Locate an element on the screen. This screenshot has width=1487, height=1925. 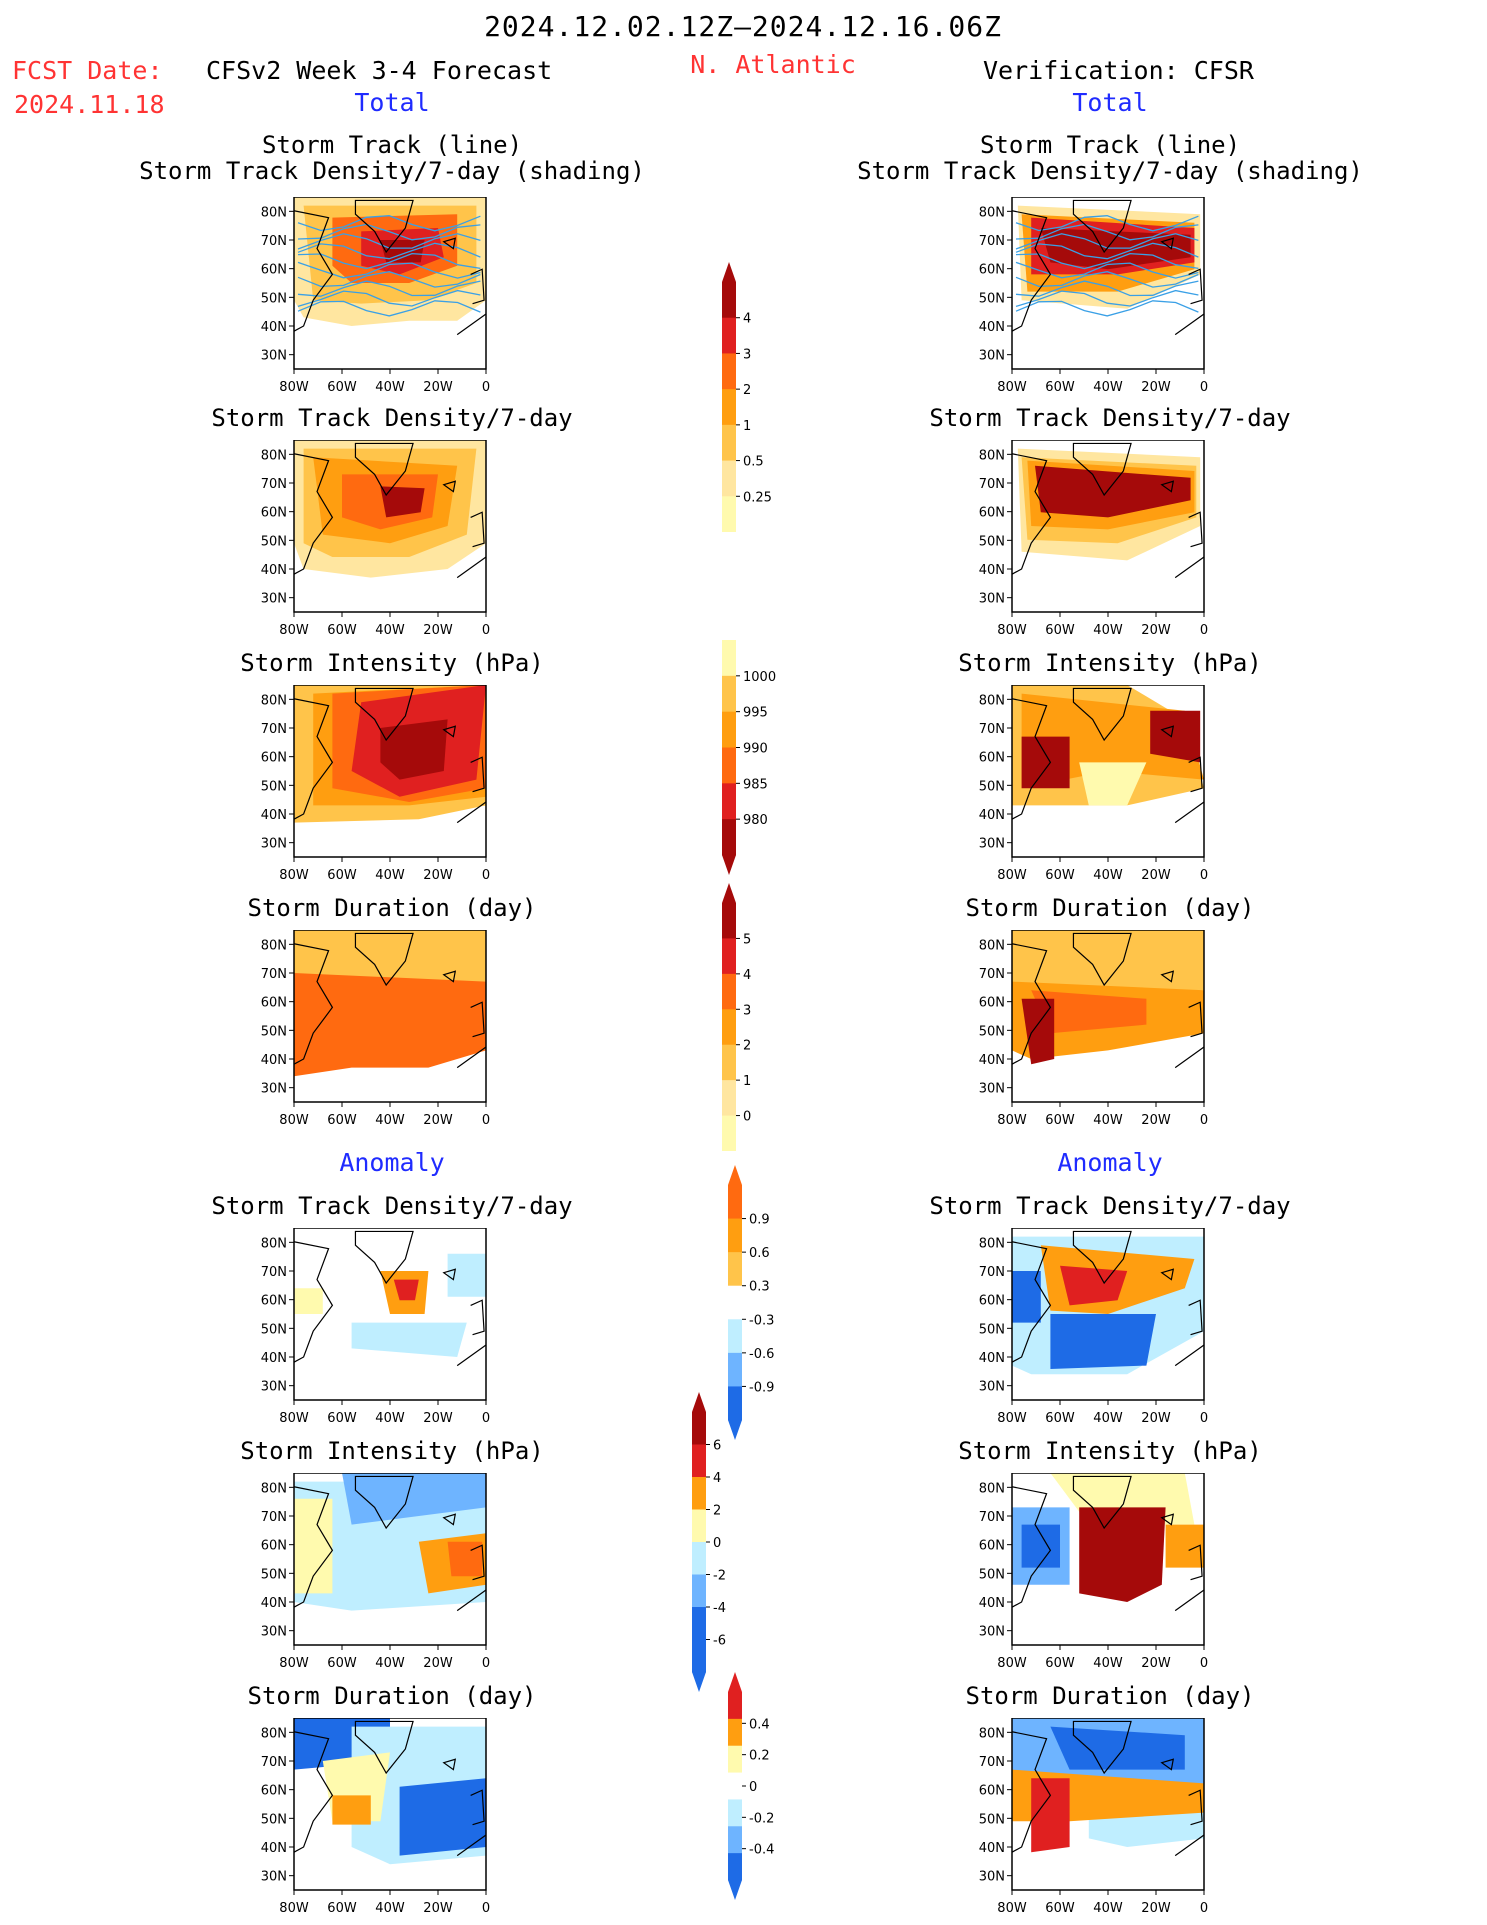
panel-title-fc-int-anom: Storm Intensity (hPa) is located at coordinates (392, 1451).